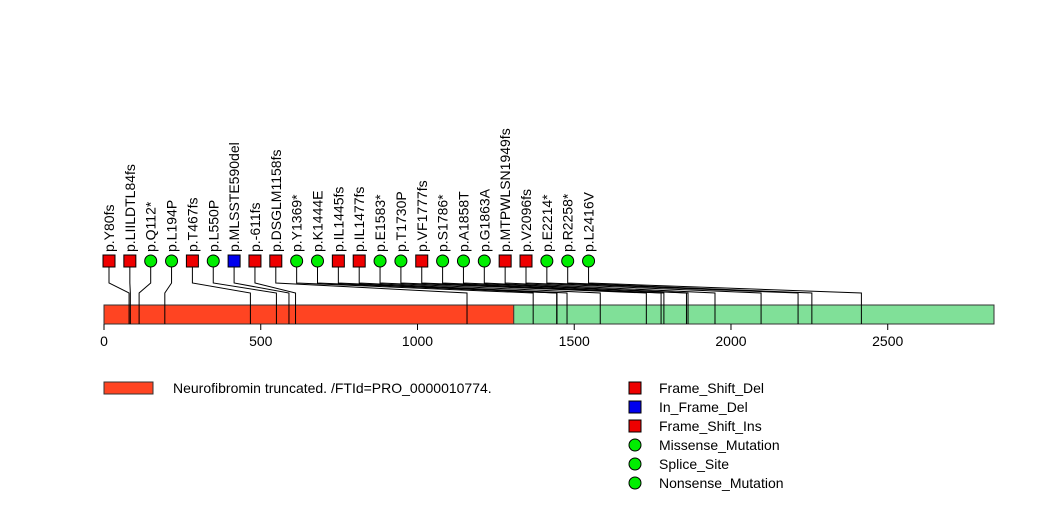 The width and height of the screenshot is (1047, 524). What do you see at coordinates (568, 222) in the screenshot?
I see `mutation-label-22: p.R2258*` at bounding box center [568, 222].